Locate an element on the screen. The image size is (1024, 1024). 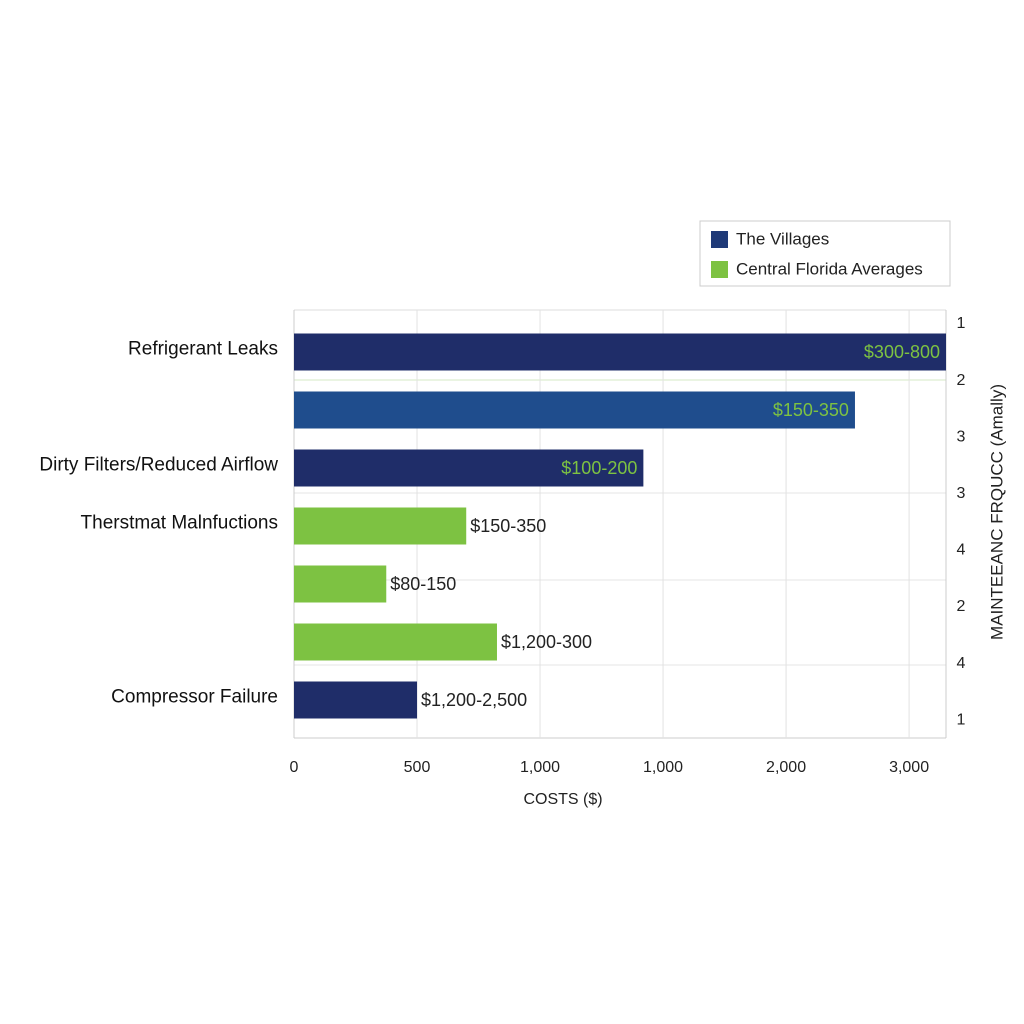
x-tick-label: 0 is located at coordinates (294, 767).